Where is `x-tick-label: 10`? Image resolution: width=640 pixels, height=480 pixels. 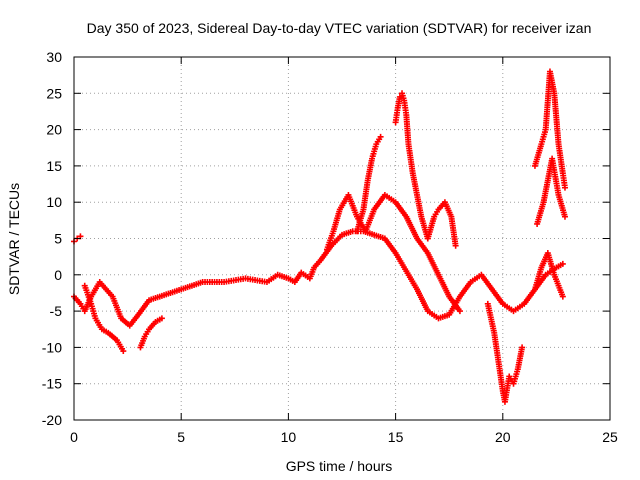 x-tick-label: 10 is located at coordinates (289, 437).